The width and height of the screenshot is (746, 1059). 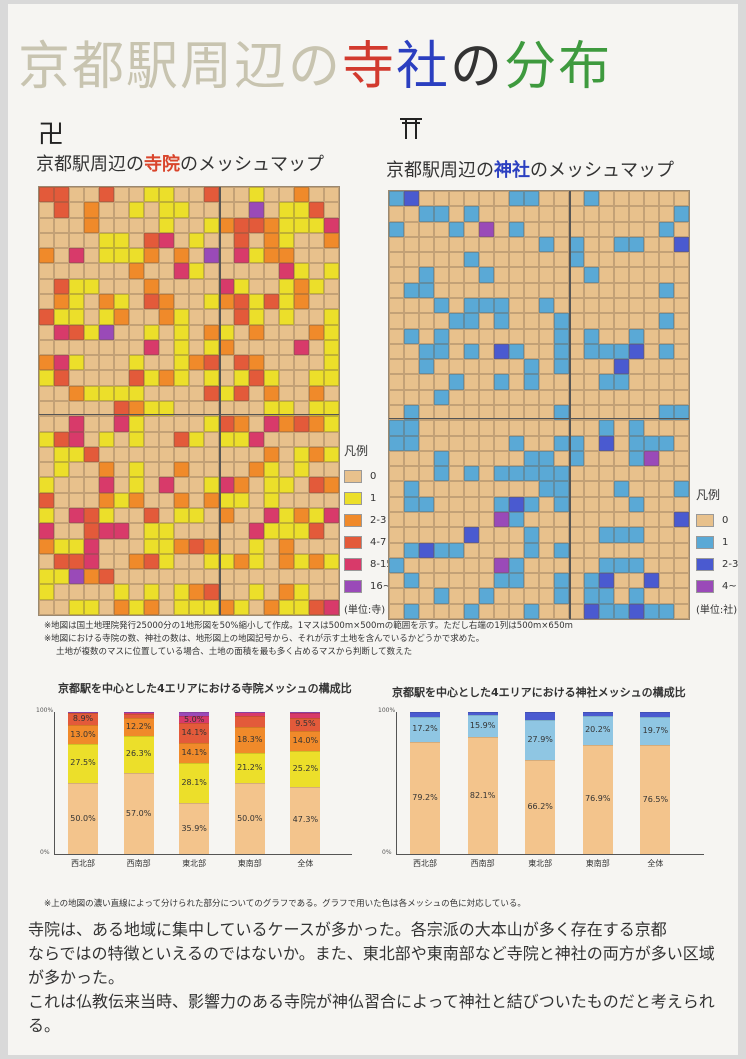 What do you see at coordinates (597, 863) in the screenshot?
I see `x-category-label: 東南部` at bounding box center [597, 863].